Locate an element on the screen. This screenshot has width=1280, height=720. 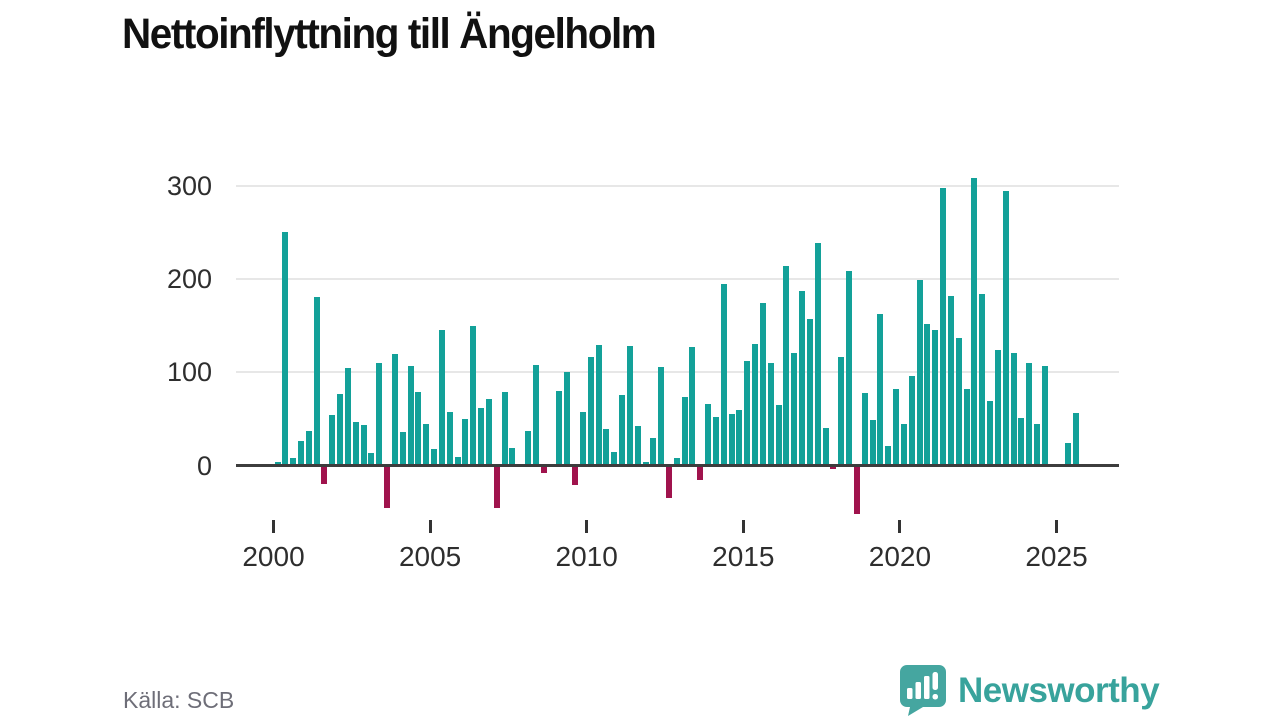
bar-2018-Q1 is located at coordinates (841, 411).